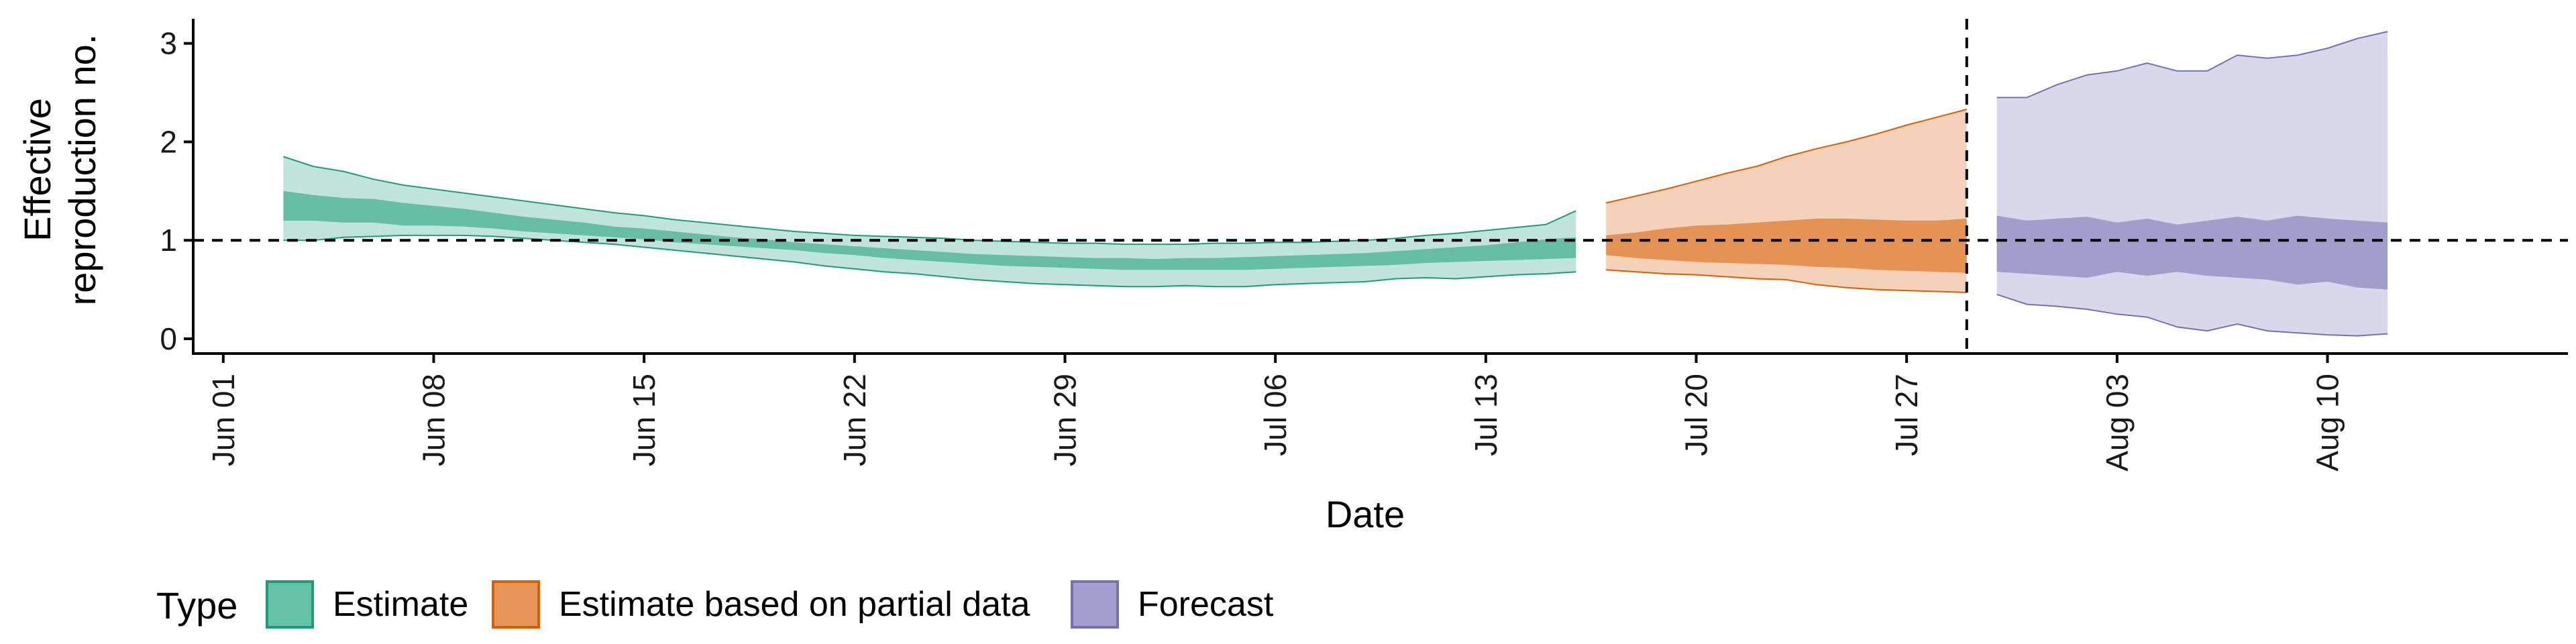 The width and height of the screenshot is (2576, 644). What do you see at coordinates (196, 605) in the screenshot?
I see `legend-title: Type` at bounding box center [196, 605].